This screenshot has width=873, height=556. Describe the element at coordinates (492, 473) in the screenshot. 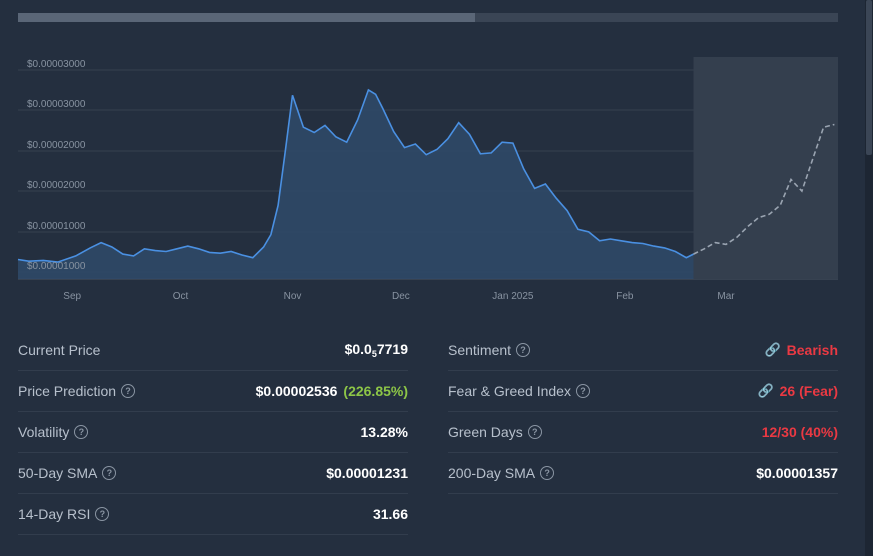

I see `stat-label: 200-Day SMA` at that location.